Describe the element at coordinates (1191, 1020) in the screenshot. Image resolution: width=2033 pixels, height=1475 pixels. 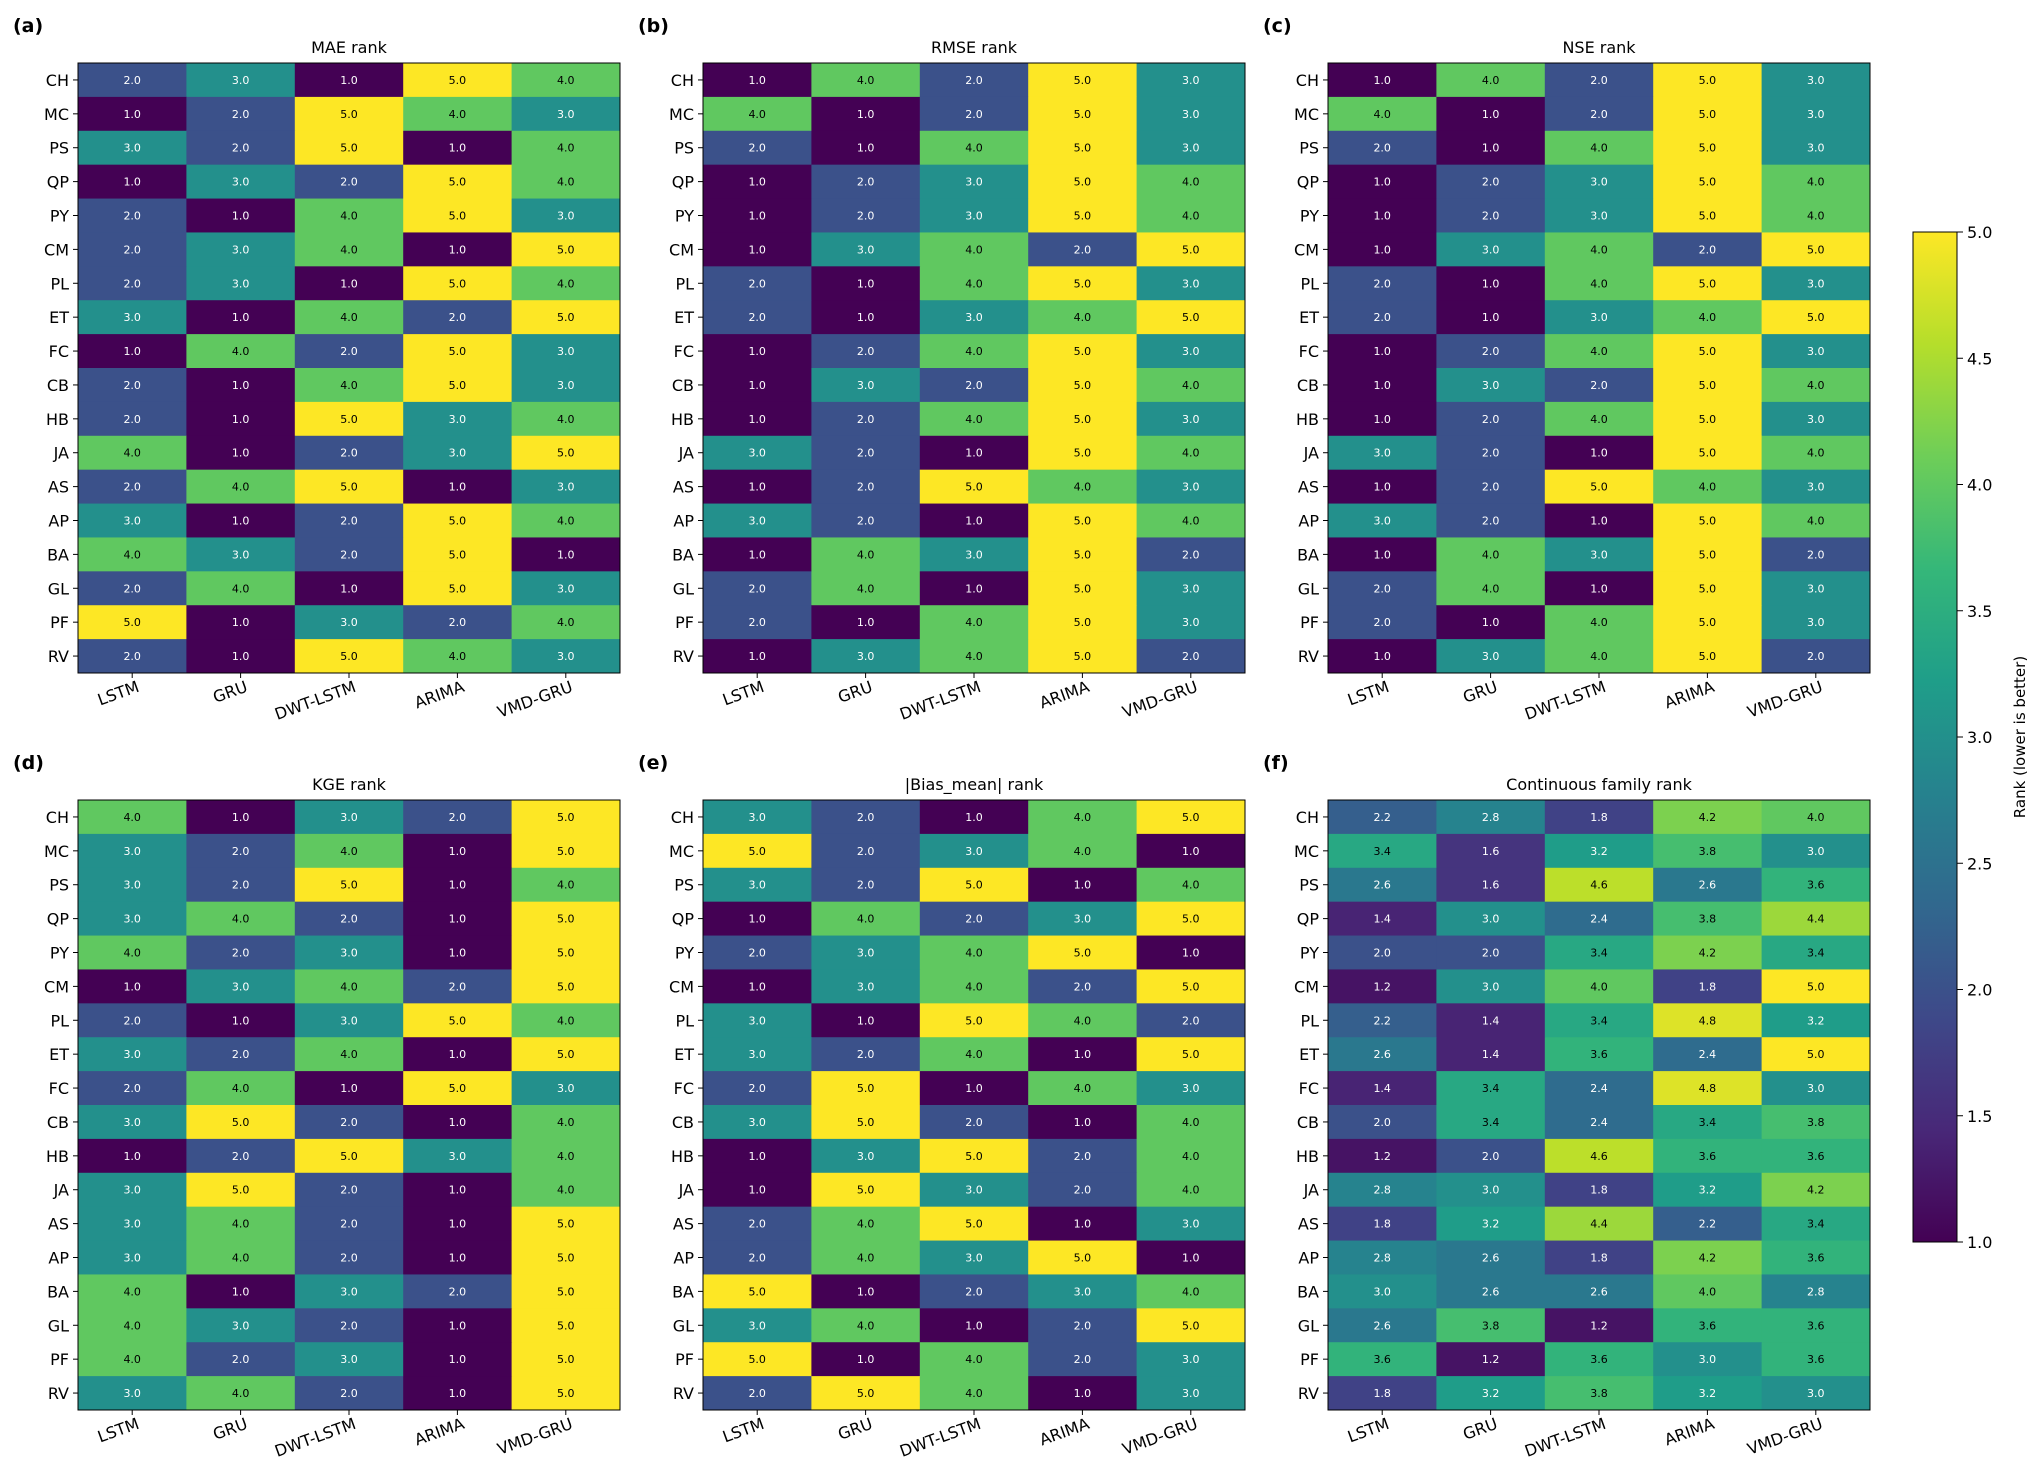
I see `heatmap-cell-PL-VMD-GRU` at that location.